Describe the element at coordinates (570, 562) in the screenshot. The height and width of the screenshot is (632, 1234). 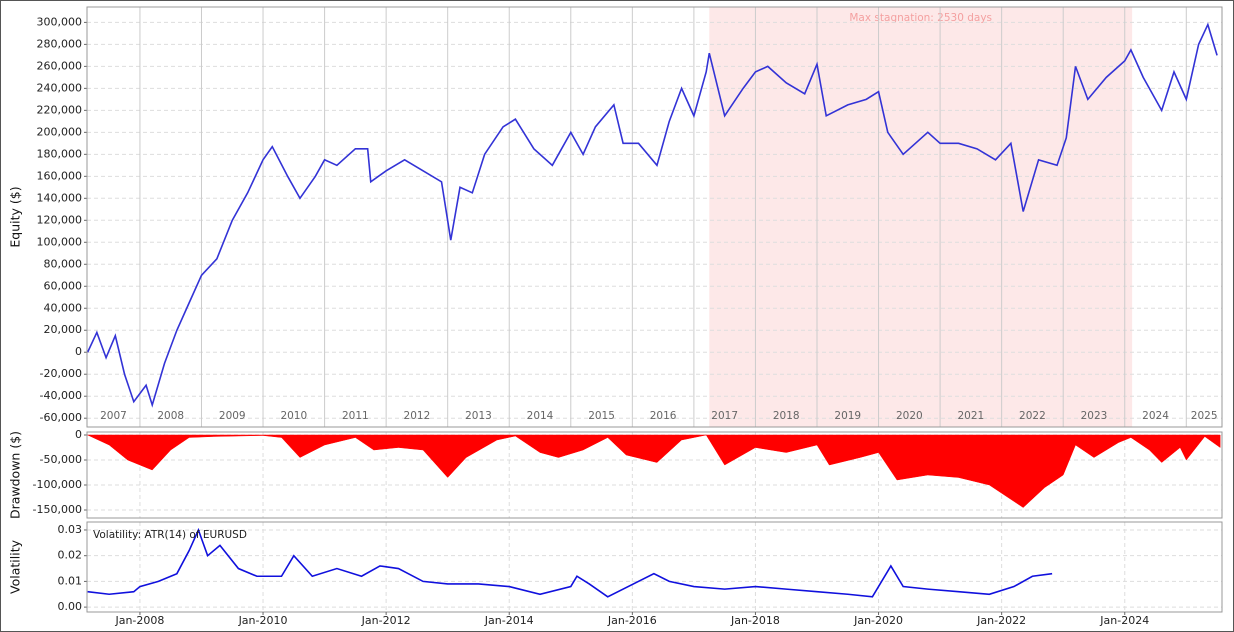
I see `series-line` at that location.